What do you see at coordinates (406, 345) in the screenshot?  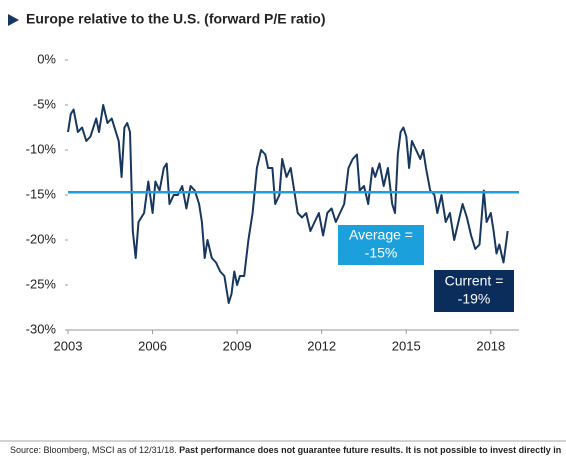 I see `x-tick-label: 2015` at bounding box center [406, 345].